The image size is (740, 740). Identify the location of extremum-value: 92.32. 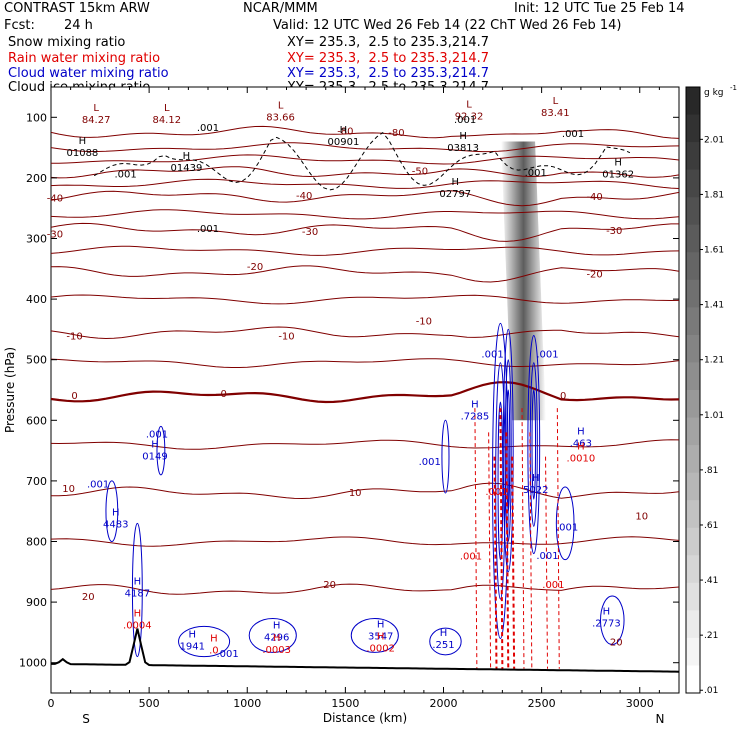
(469, 116).